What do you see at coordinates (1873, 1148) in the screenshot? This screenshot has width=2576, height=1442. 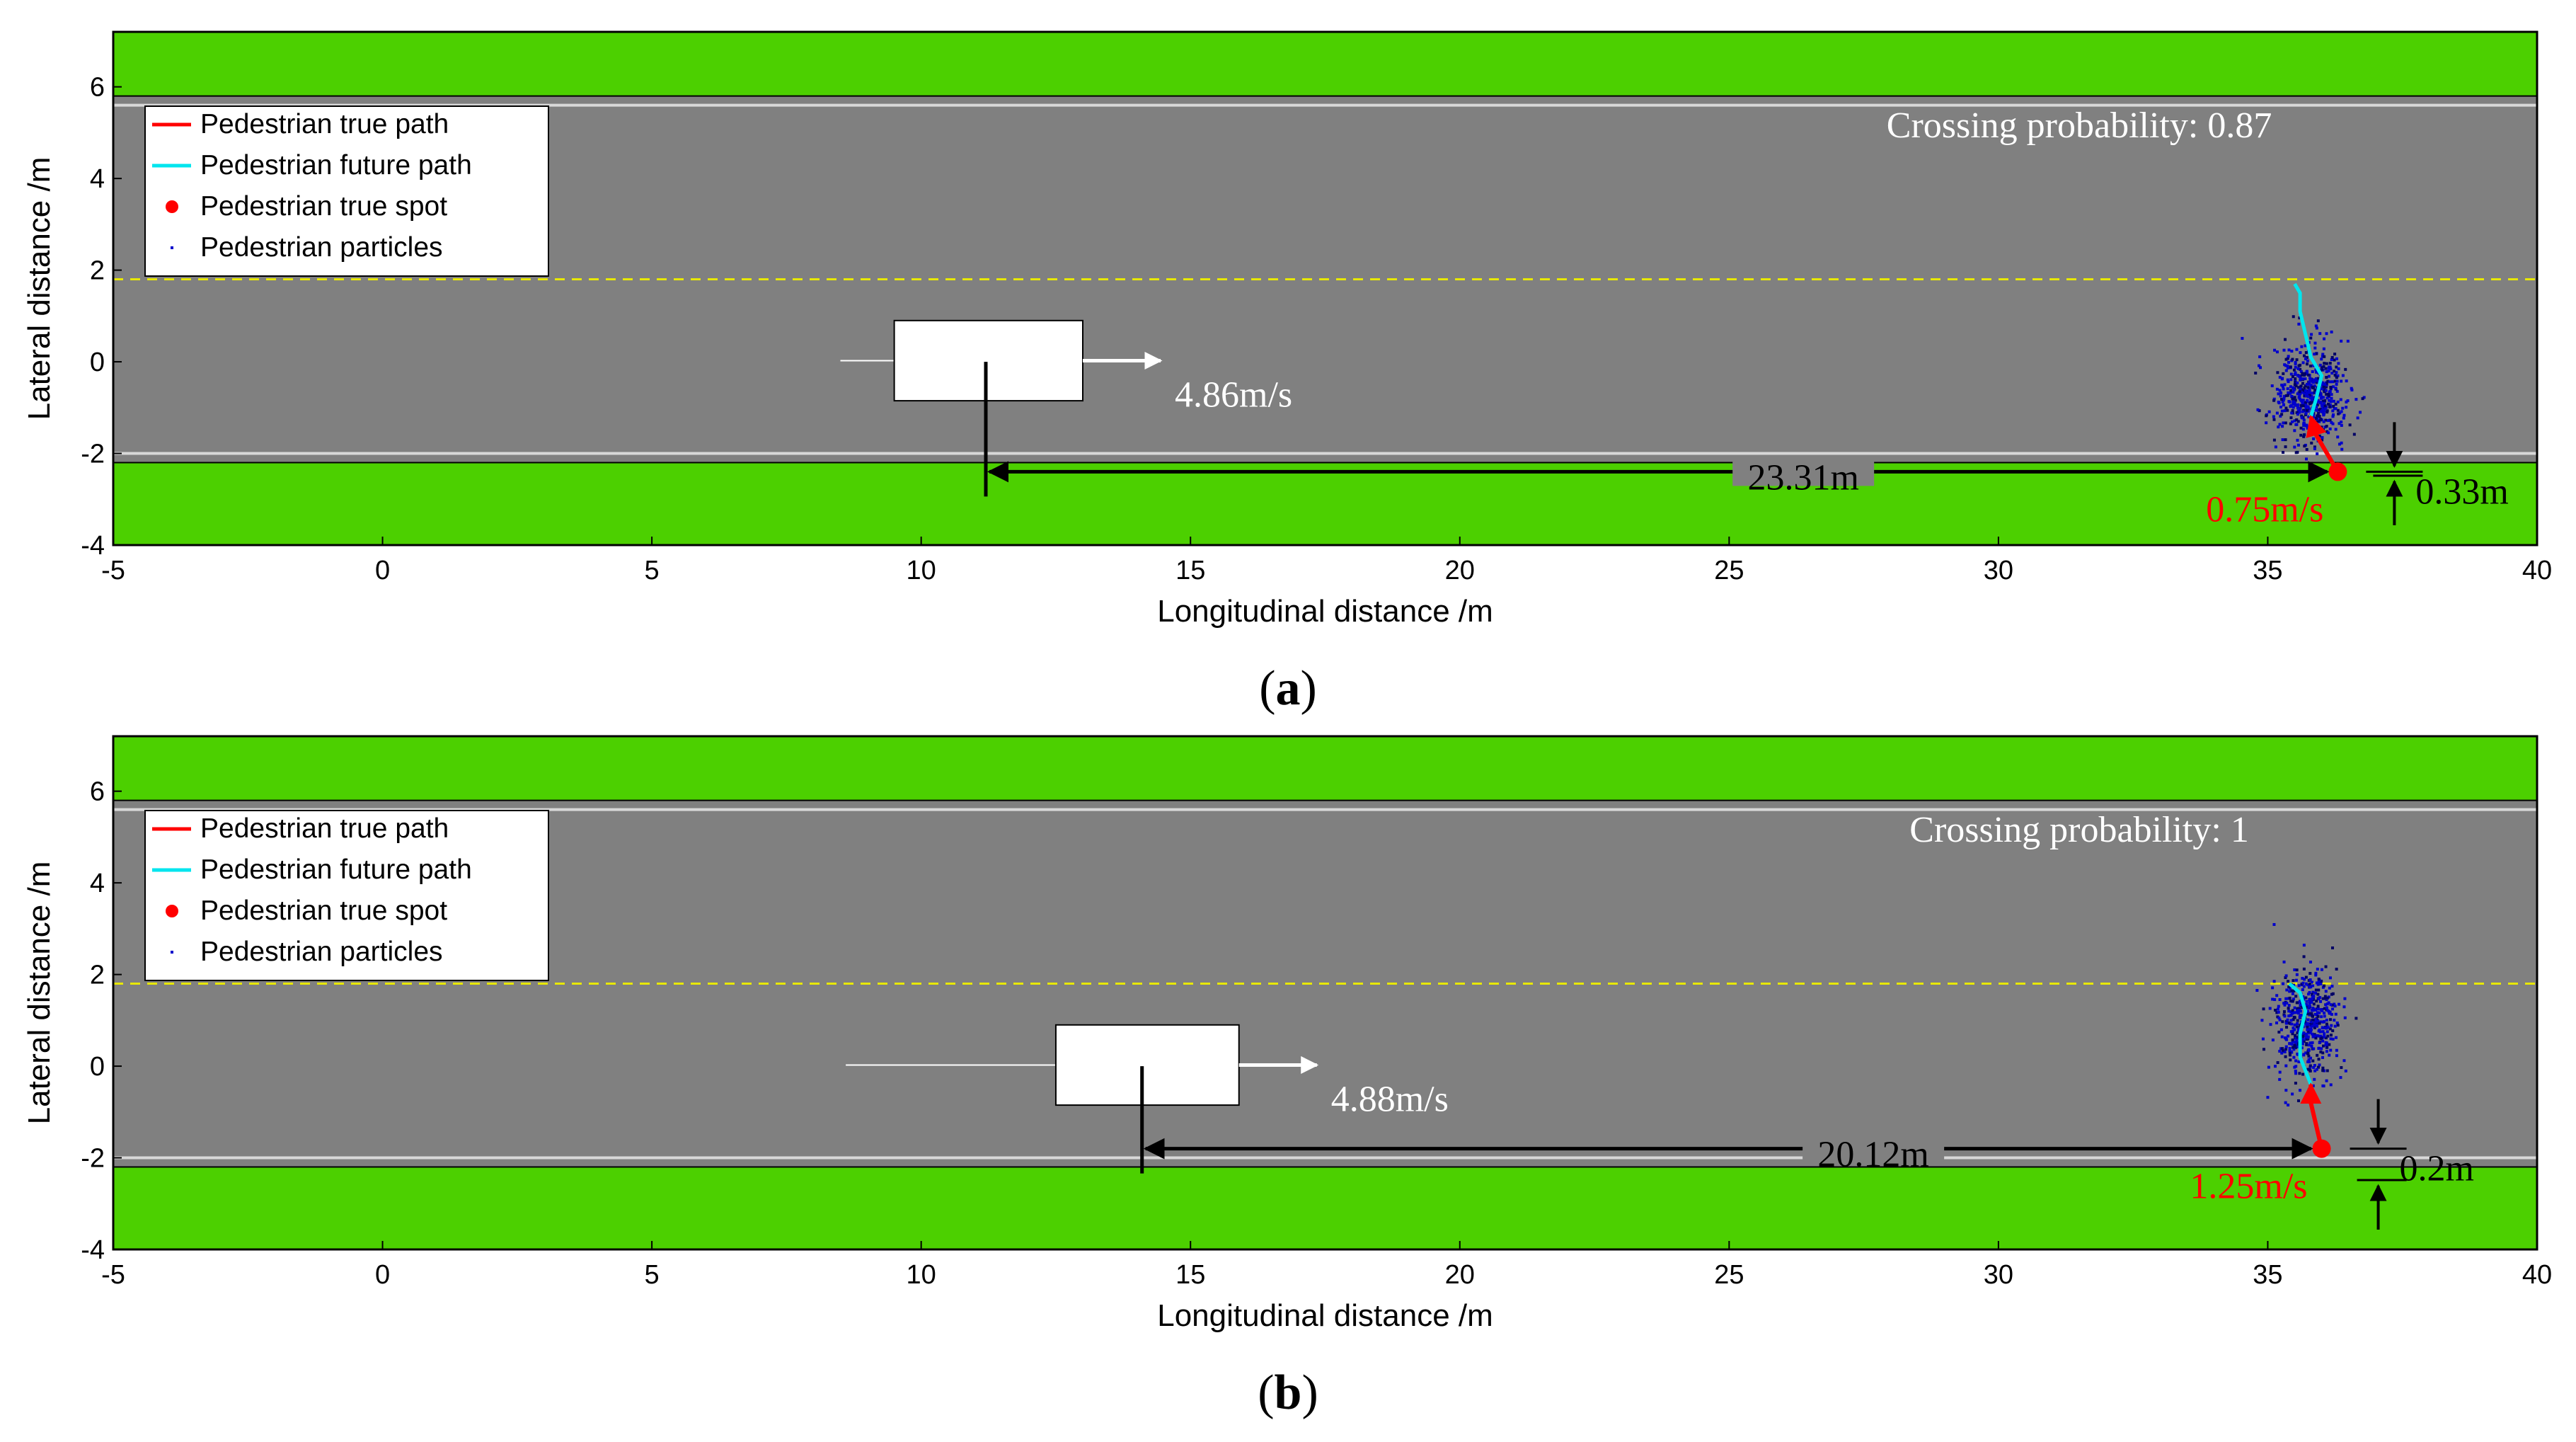 I see `distance-label-background` at bounding box center [1873, 1148].